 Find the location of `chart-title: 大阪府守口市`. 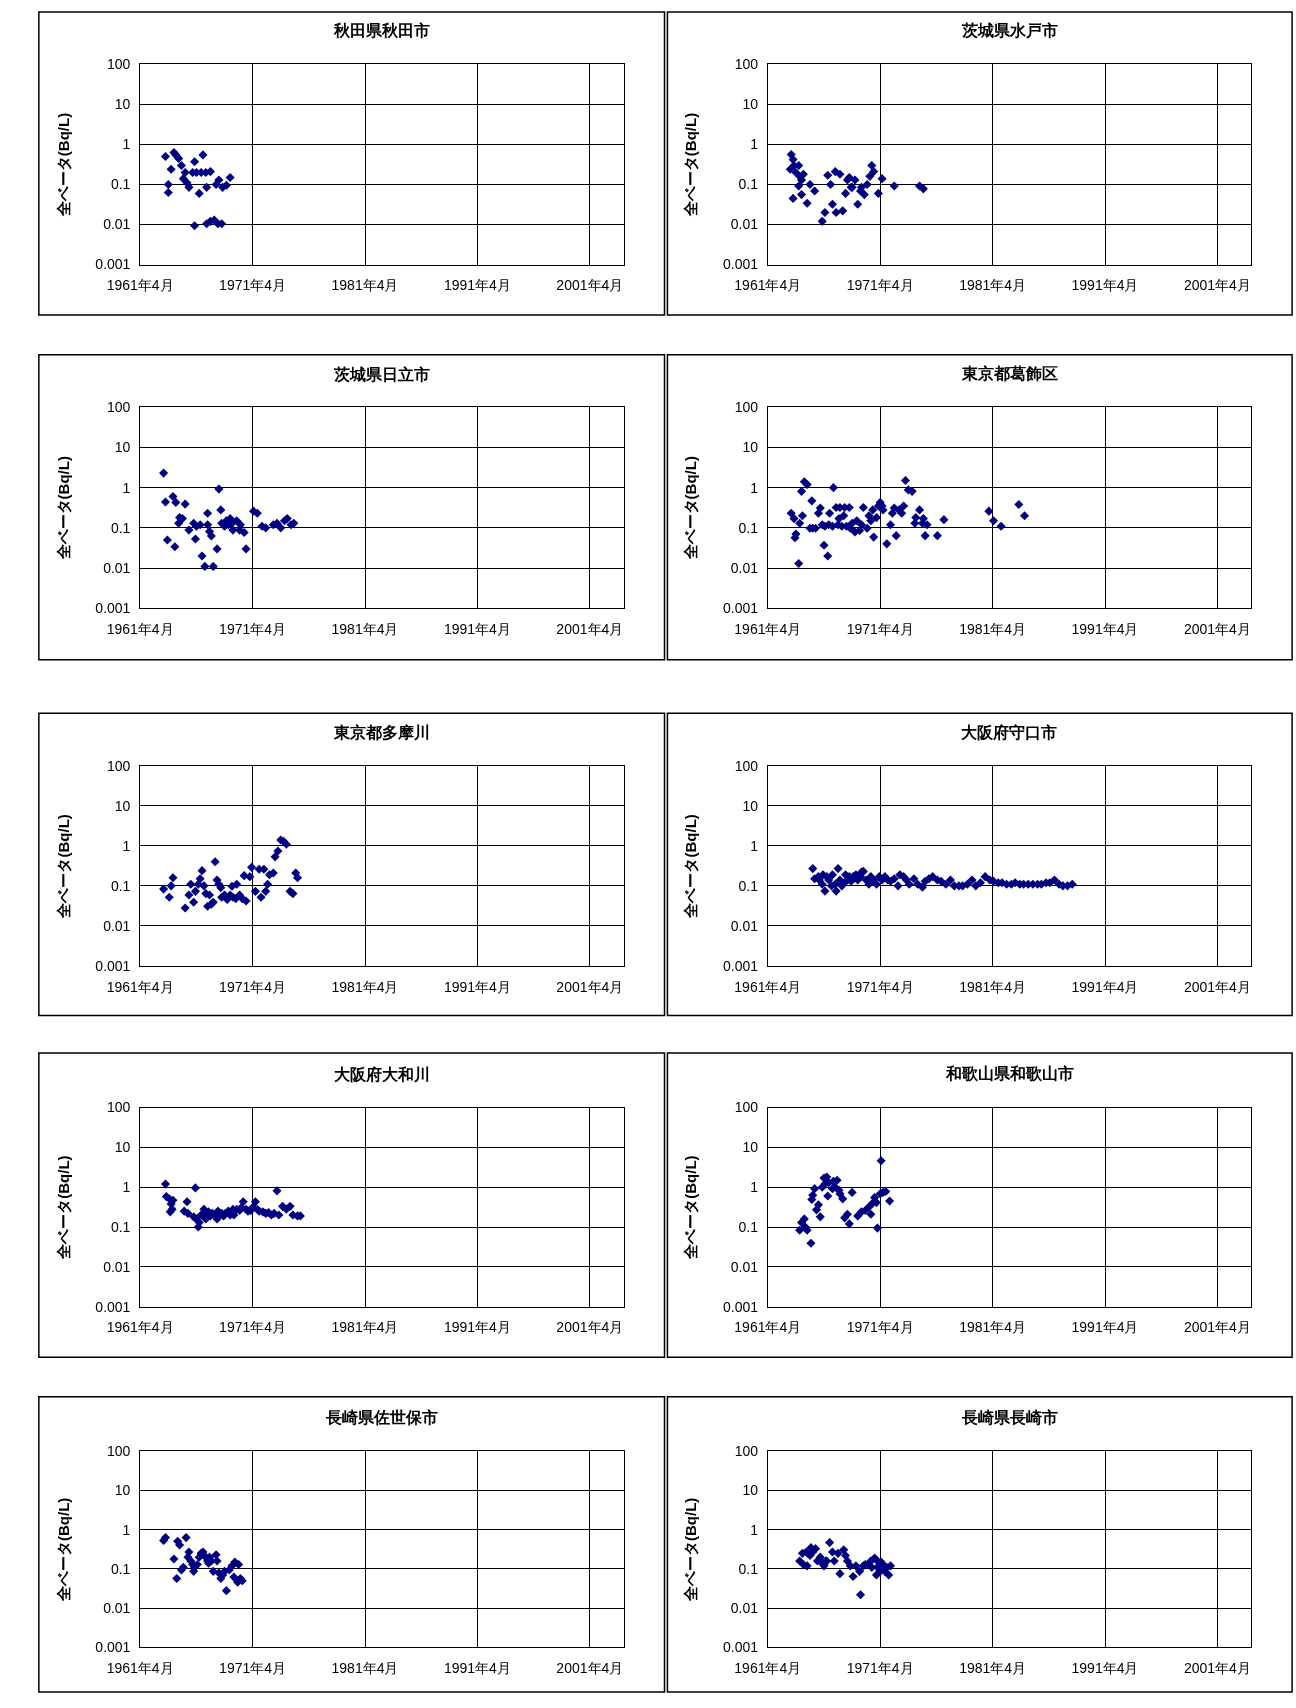

chart-title: 大阪府守口市 is located at coordinates (1009, 732).